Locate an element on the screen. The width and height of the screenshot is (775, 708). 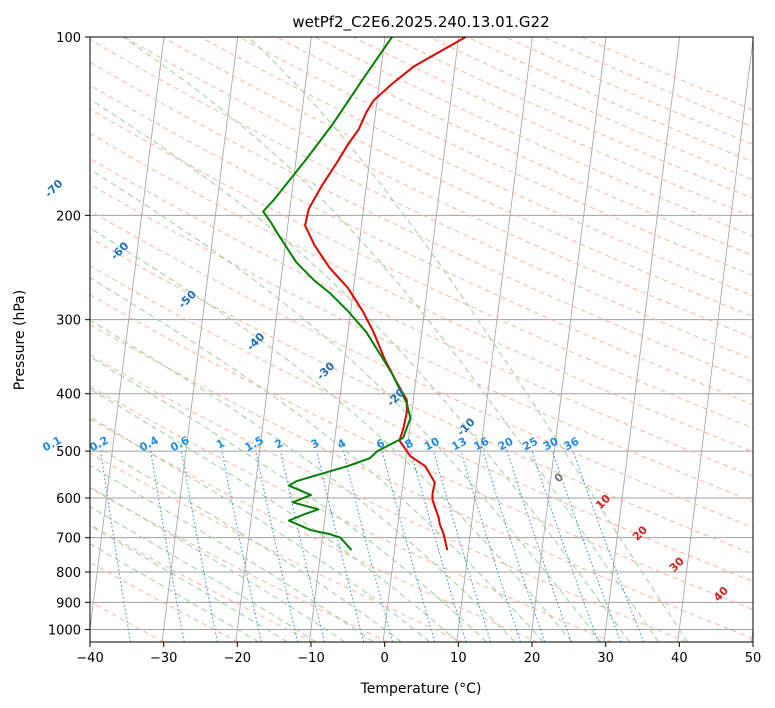
y-axis-label: Pressure (hPa) is located at coordinates (20, 340).